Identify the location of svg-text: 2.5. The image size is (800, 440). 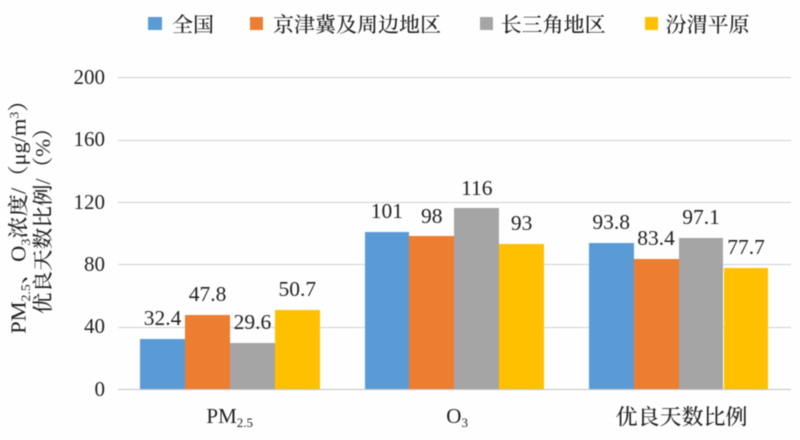
(26, 293).